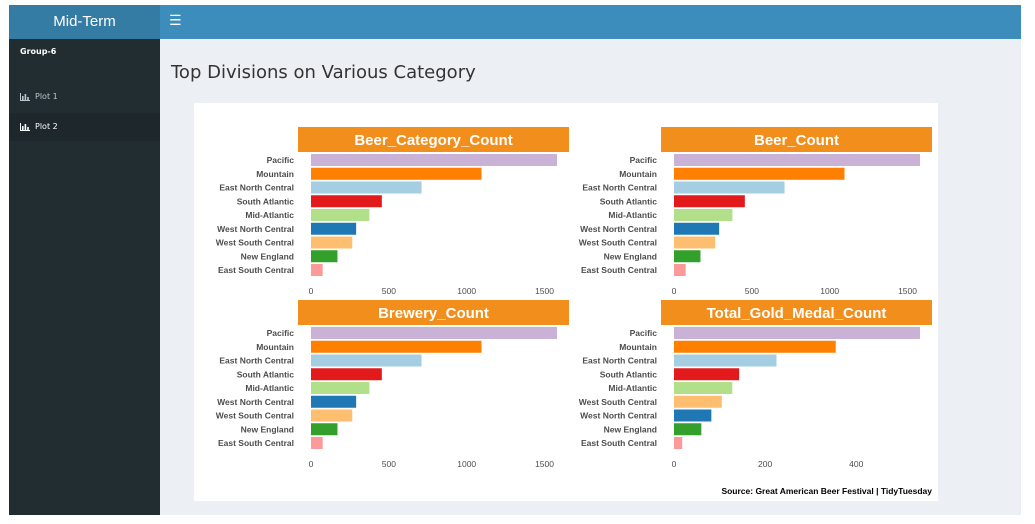 This screenshot has width=1035, height=524. What do you see at coordinates (84, 97) in the screenshot?
I see `sidebar-item-plot-1: Plot 1` at bounding box center [84, 97].